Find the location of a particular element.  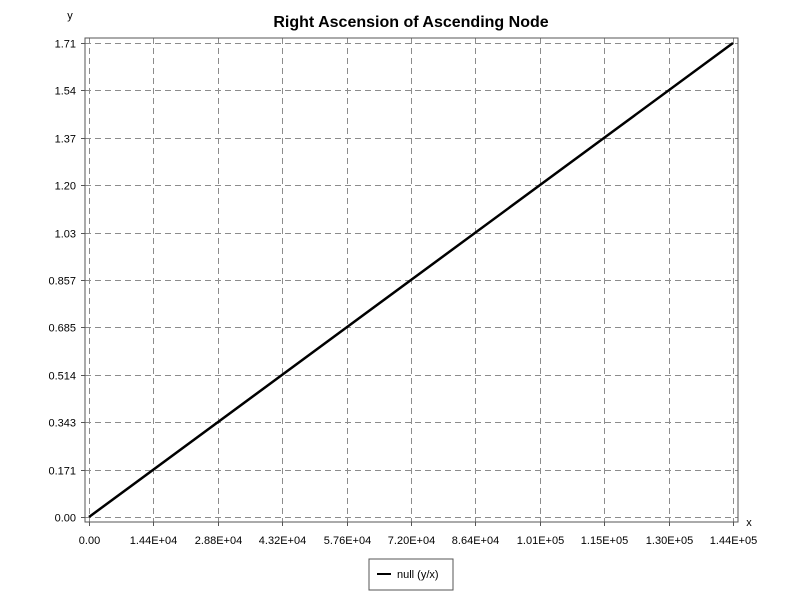

x-axis-label: x is located at coordinates (749, 523).